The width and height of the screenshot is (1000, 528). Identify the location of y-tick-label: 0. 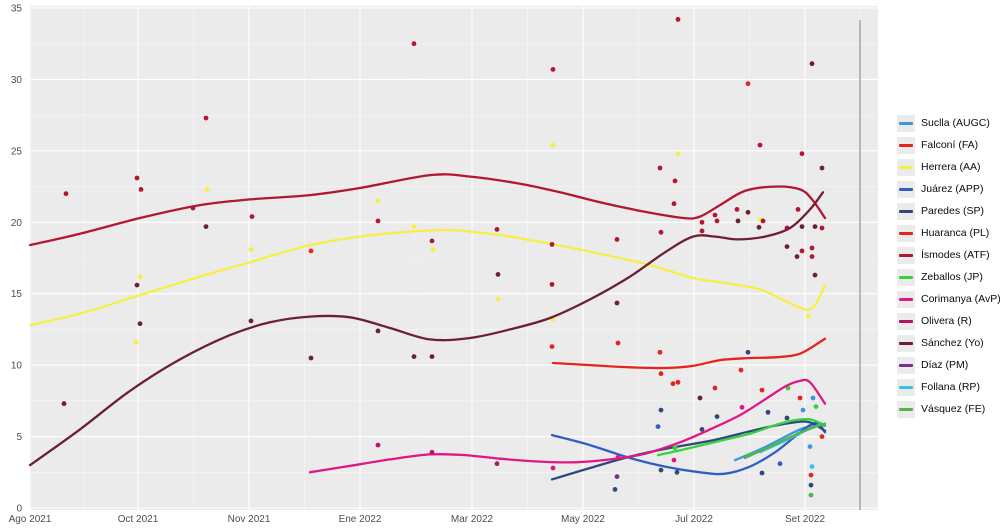
(19, 509).